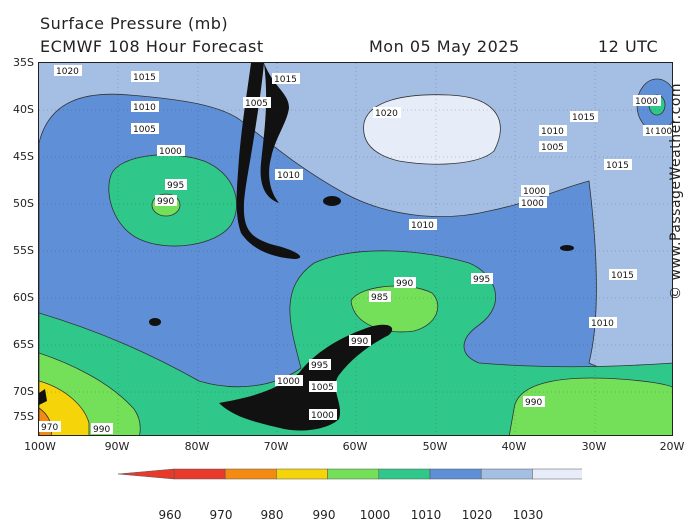 The image size is (700, 525). Describe the element at coordinates (152, 46) in the screenshot. I see `forecast-subtitle: ECMWF 108 Hour Forecast` at that location.